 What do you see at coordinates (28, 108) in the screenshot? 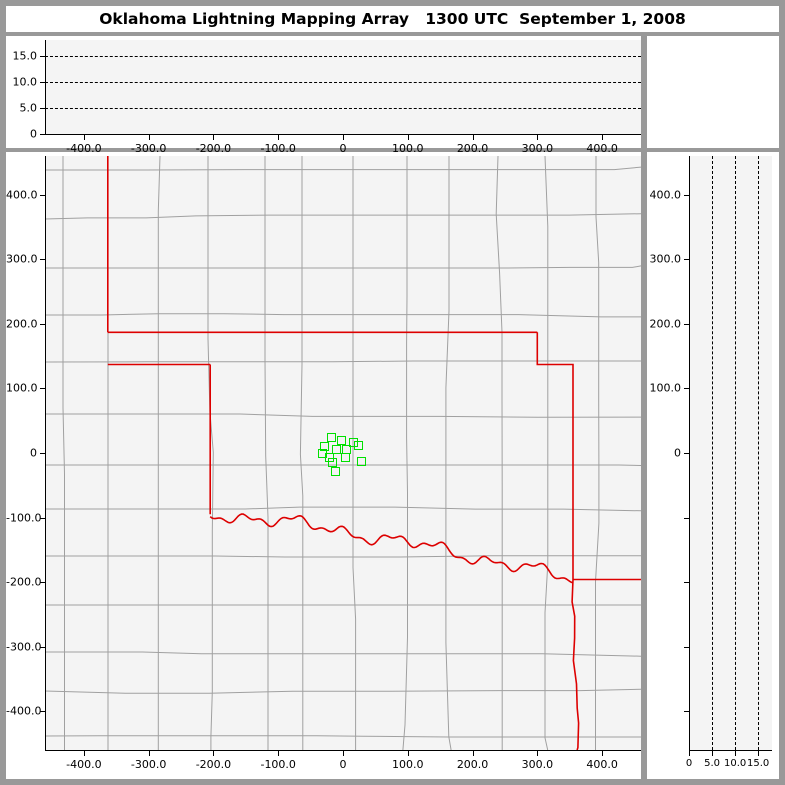
I see `y-tick-label: 5.0` at bounding box center [28, 108].